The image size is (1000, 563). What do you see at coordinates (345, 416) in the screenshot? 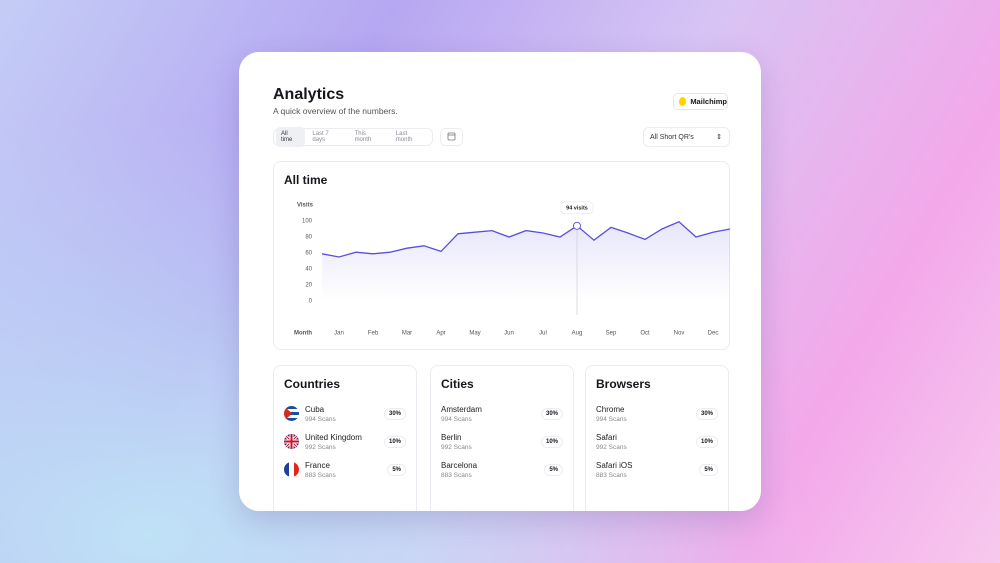
I see `stats-row: Cuba 994 Scans 30%` at bounding box center [345, 416].